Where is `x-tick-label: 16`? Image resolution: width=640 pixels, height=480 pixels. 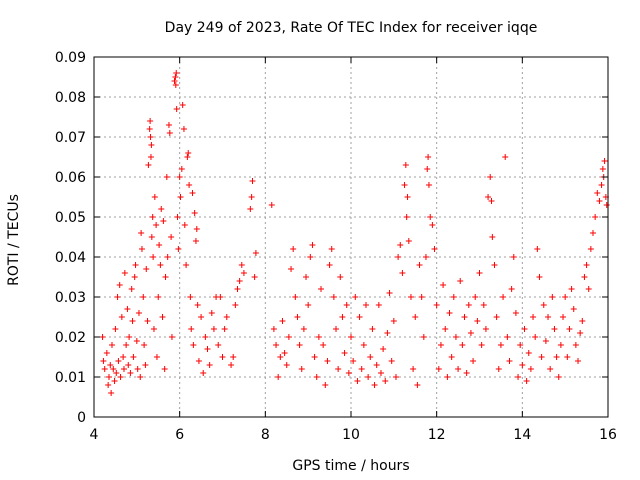 x-tick-label: 16 is located at coordinates (608, 435).